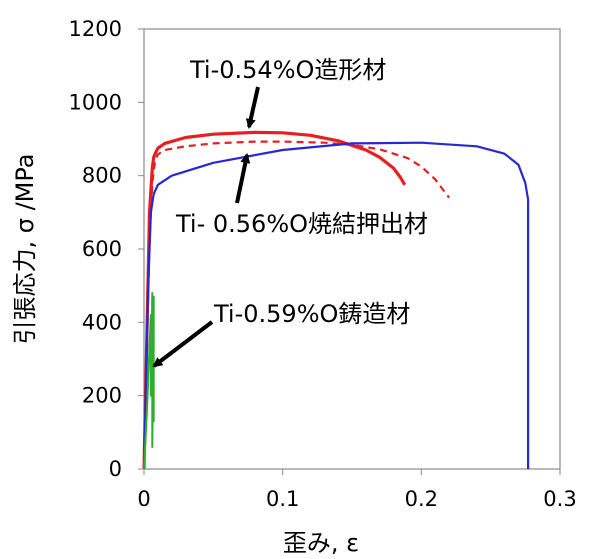 This screenshot has width=590, height=559. I want to click on x-axis-title: 歪み, ε, so click(321, 543).